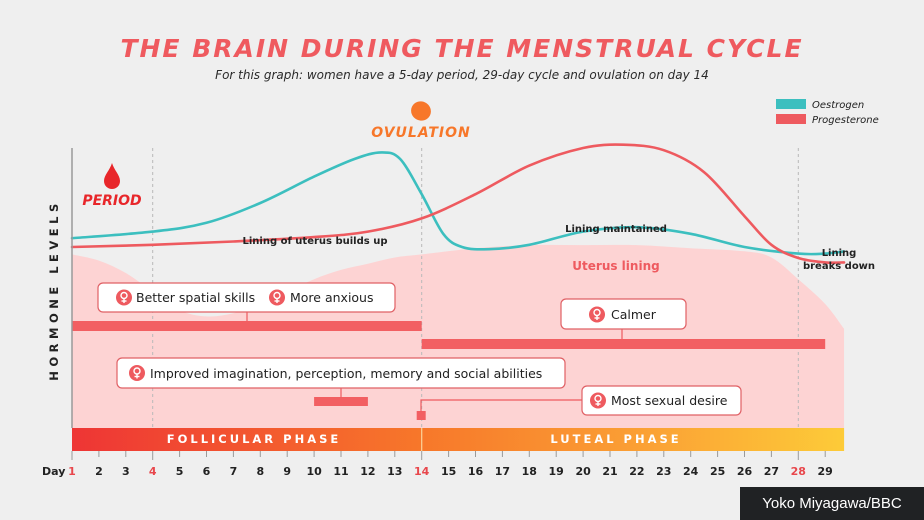 The height and width of the screenshot is (520, 924). Describe the element at coordinates (845, 120) in the screenshot. I see `legend-label-progesterone: Progesterone` at that location.